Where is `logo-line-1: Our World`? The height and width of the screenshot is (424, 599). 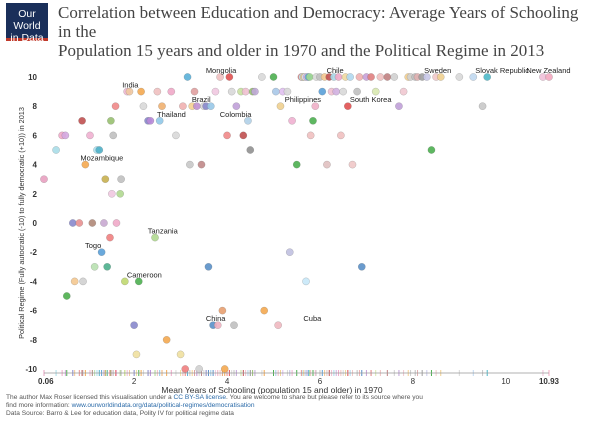 logo-line-1: Our World is located at coordinates (27, 20).